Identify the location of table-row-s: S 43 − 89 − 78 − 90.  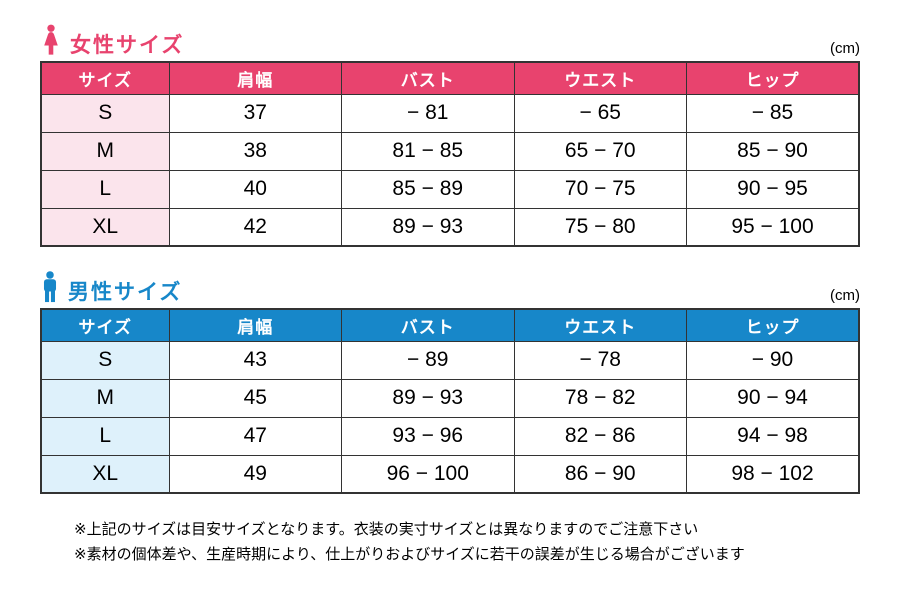
(450, 360).